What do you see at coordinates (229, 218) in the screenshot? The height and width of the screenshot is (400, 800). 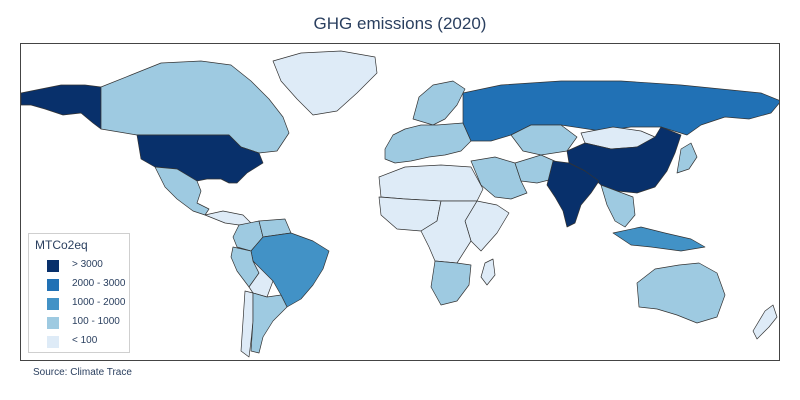 I see `region-central-america` at bounding box center [229, 218].